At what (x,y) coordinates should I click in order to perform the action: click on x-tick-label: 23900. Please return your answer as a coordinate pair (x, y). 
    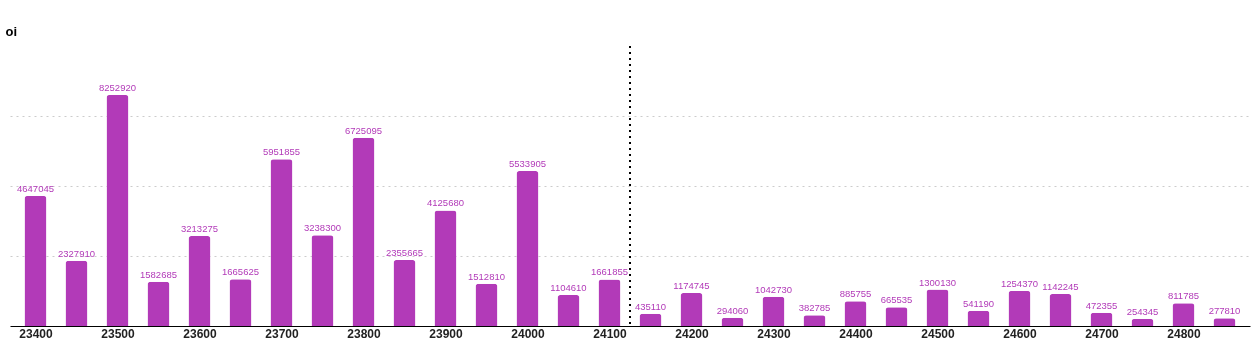
    Looking at the image, I should click on (446, 333).